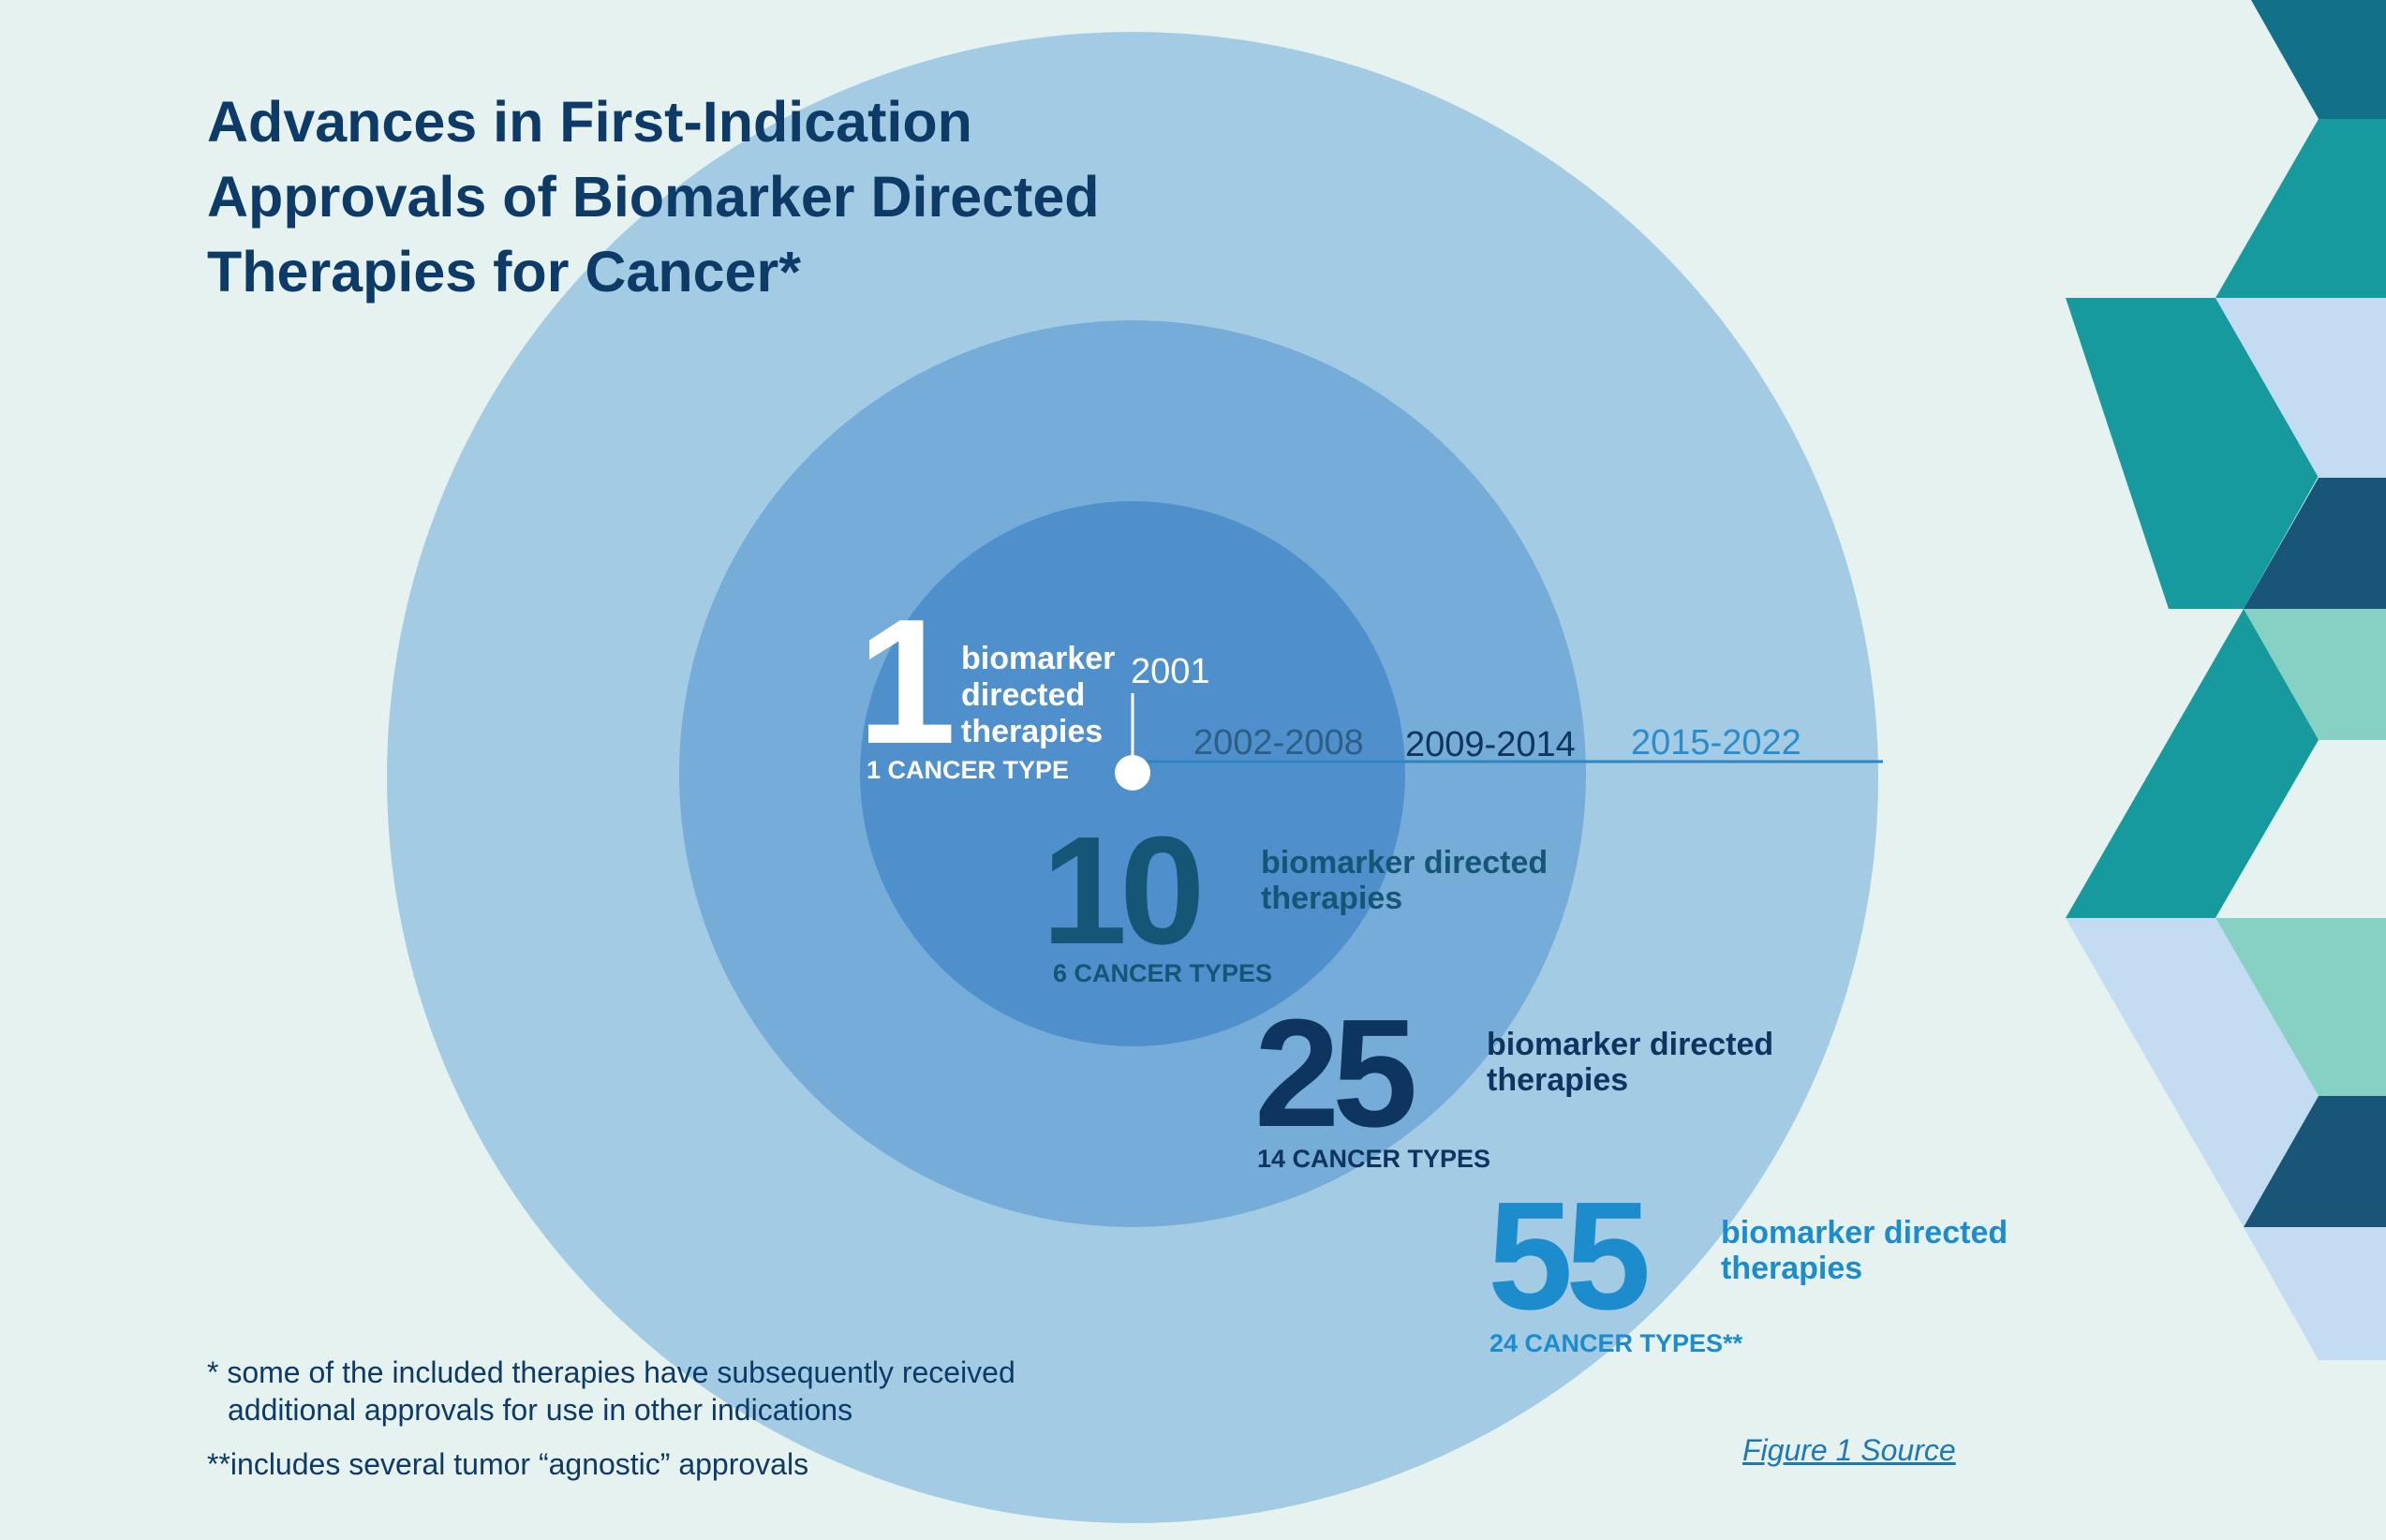 This screenshot has height=1540, width=2386. I want to click on stage-1-cancer-types: 1 CANCER TYPE, so click(968, 770).